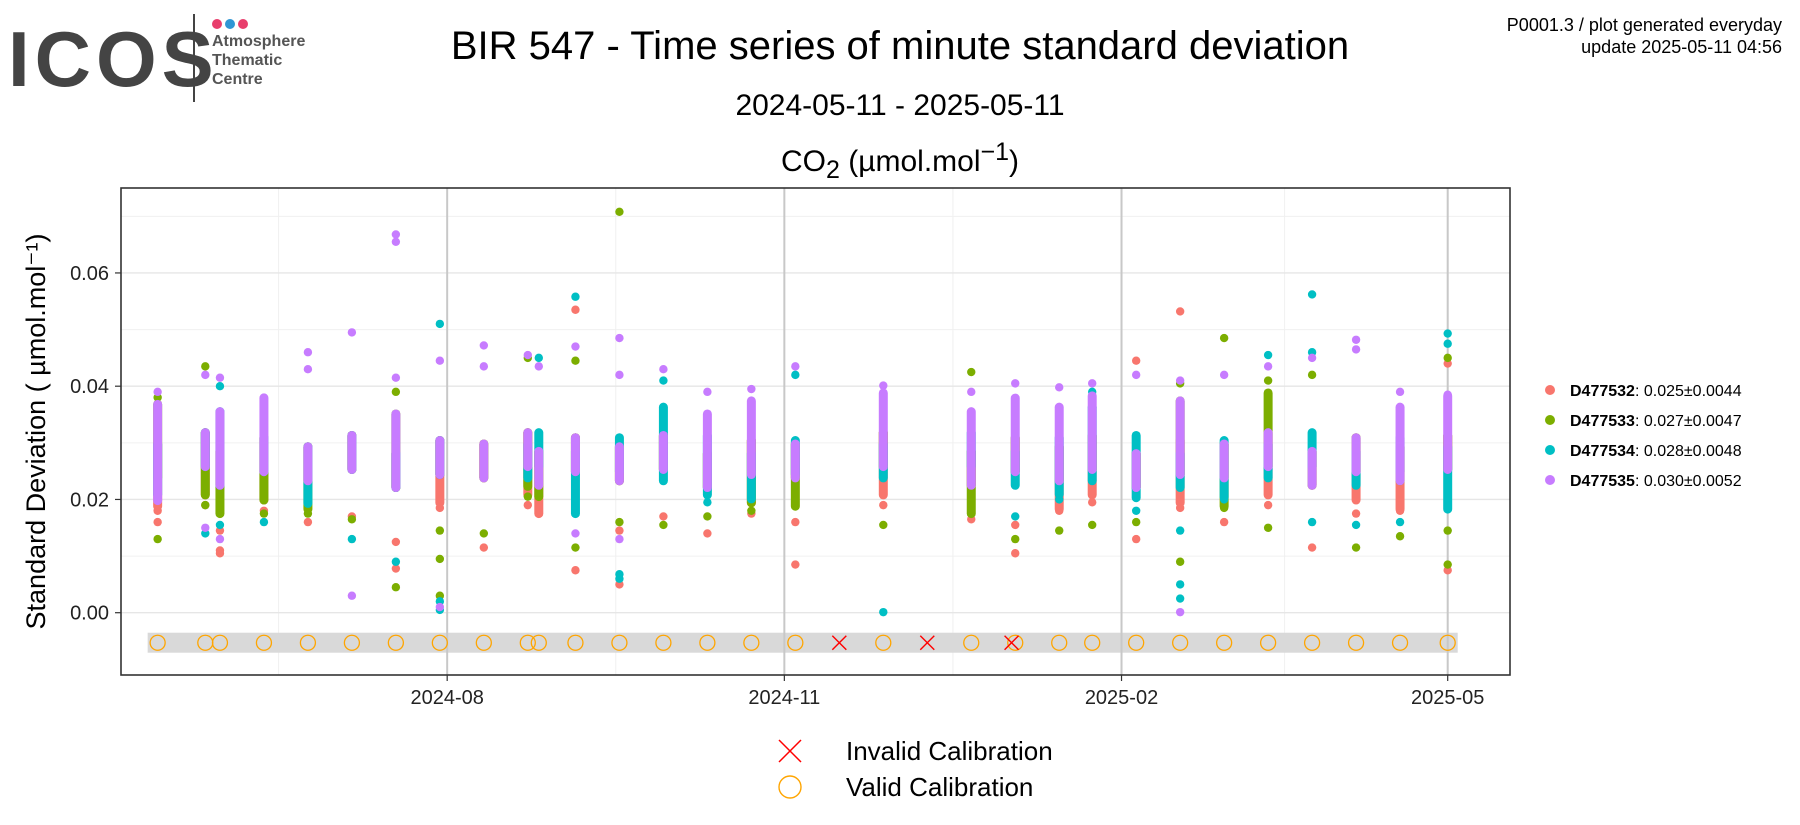 This screenshot has height=825, width=1800. What do you see at coordinates (446, 698) in the screenshot?
I see `x-tick-label: 2024-08` at bounding box center [446, 698].